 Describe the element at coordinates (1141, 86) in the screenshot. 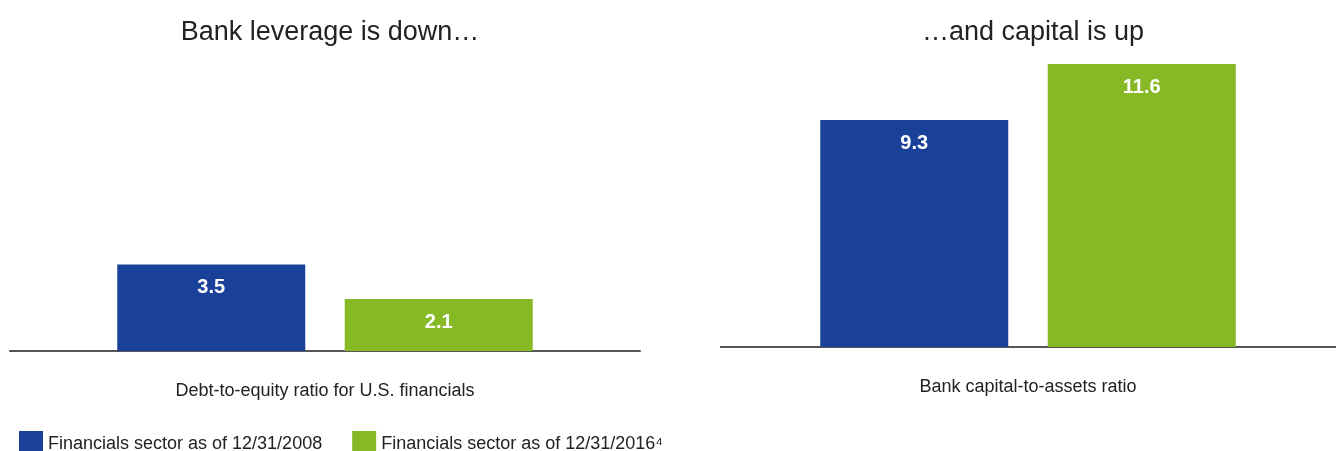

I see `data-label: 11.6` at that location.